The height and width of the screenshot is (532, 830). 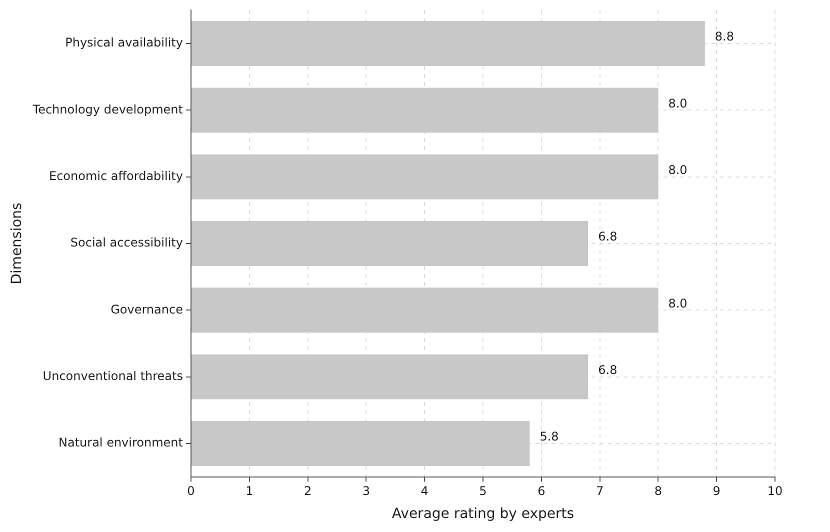 What do you see at coordinates (600, 491) in the screenshot?
I see `x-tick-label: 7` at bounding box center [600, 491].